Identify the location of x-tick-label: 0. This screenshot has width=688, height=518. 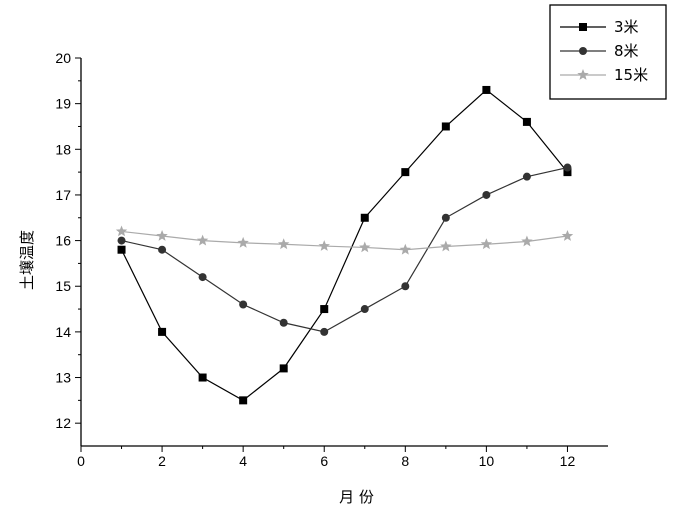
(81, 461).